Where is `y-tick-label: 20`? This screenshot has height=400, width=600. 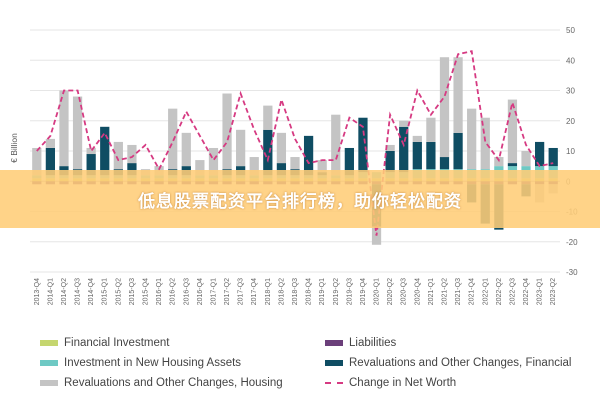 y-tick-label: 20 is located at coordinates (570, 121).